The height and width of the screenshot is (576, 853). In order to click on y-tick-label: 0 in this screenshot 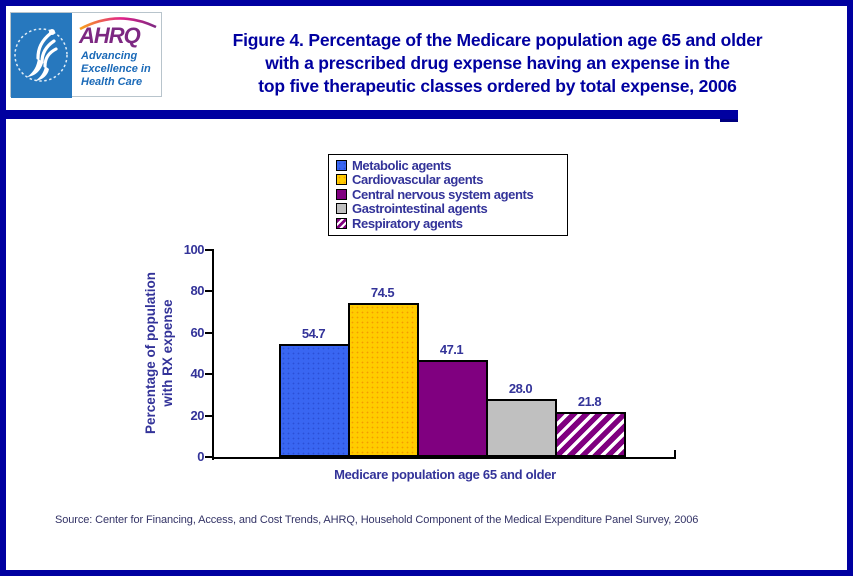, I will do `click(200, 456)`.